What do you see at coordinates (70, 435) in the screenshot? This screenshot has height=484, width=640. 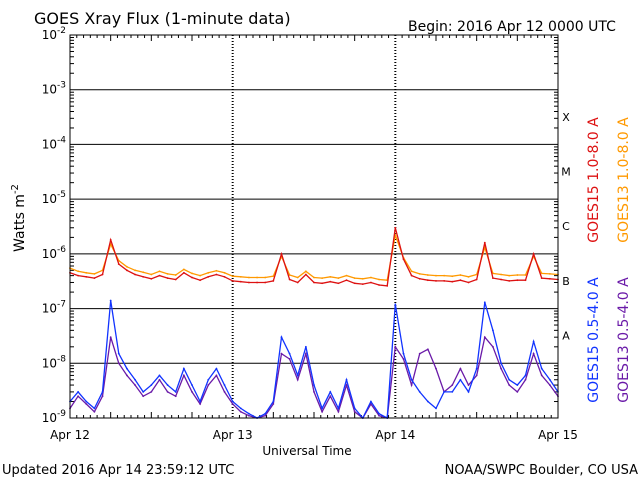 I see `x-tick-label: Apr 12` at bounding box center [70, 435].